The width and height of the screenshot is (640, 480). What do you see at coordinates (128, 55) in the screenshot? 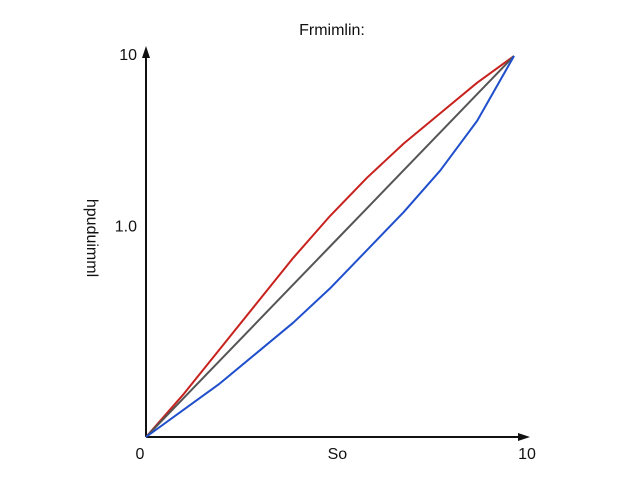
I see `y-tick-label: 10` at bounding box center [128, 55].